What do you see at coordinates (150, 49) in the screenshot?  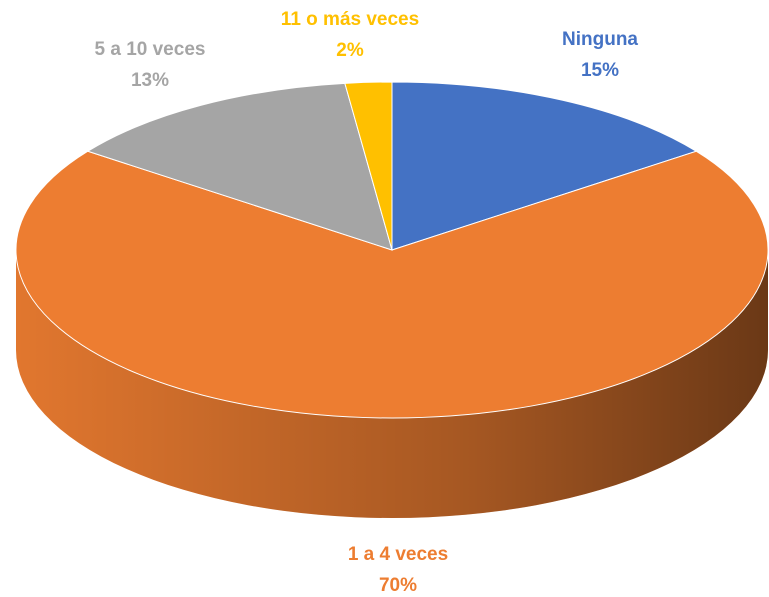 I see `data-label-name: 5 a 10 veces` at bounding box center [150, 49].